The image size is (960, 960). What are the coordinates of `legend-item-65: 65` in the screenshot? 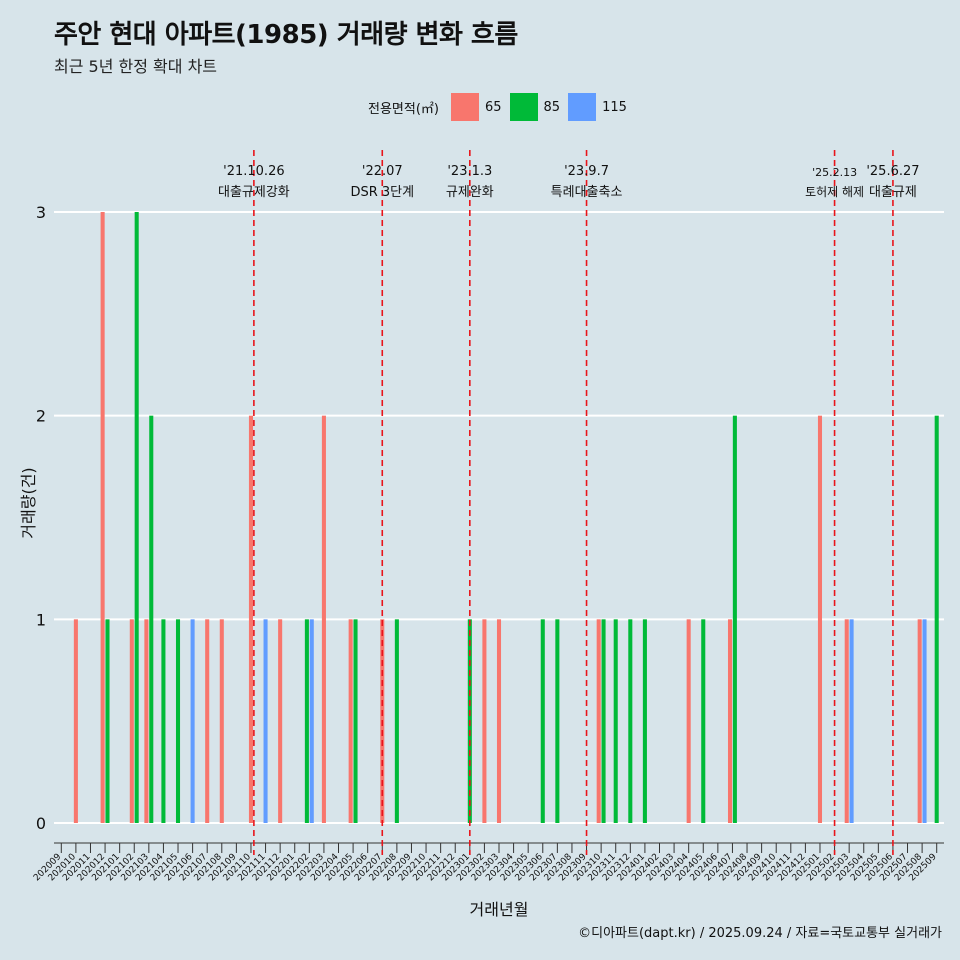 It's located at (476, 107).